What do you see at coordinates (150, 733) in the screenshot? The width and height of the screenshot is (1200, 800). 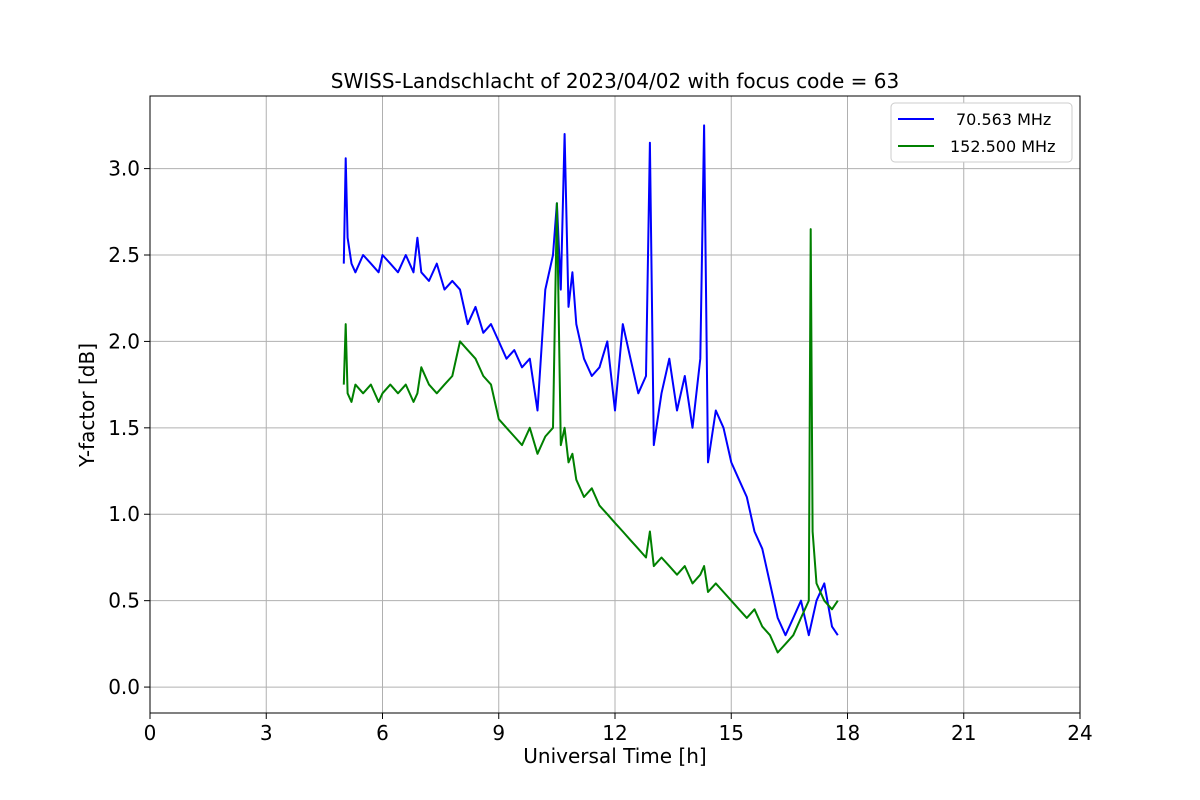 I see `x-tick-label: 0` at bounding box center [150, 733].